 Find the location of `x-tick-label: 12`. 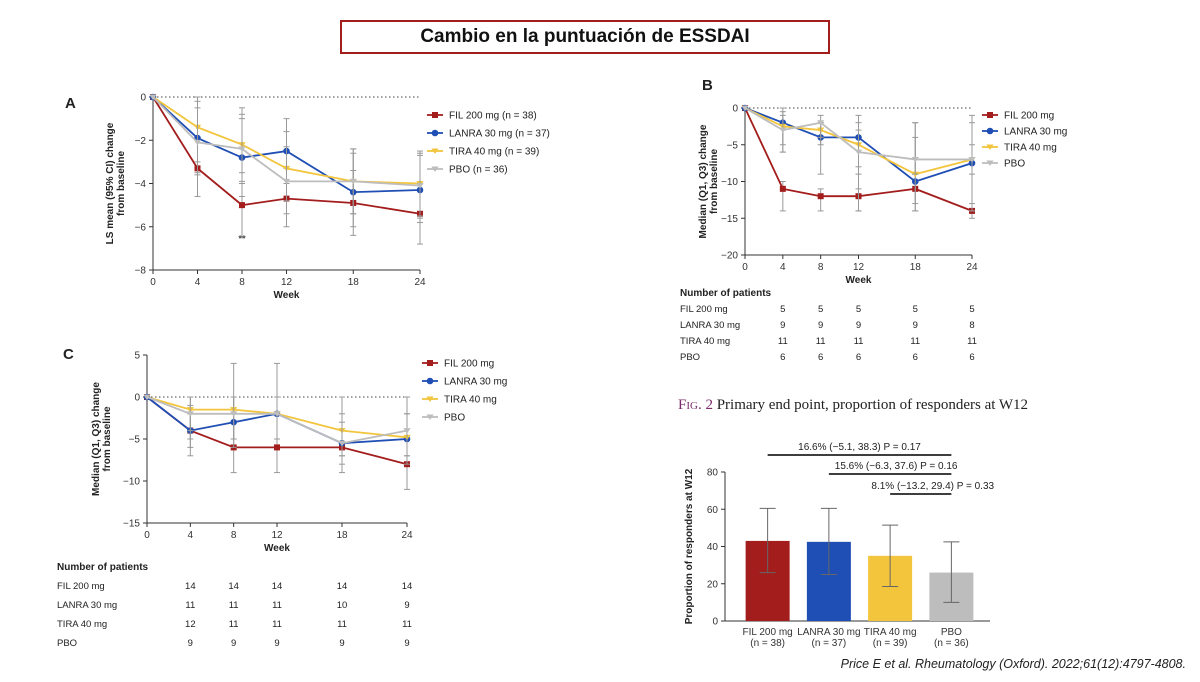

x-tick-label: 12 is located at coordinates (859, 267).